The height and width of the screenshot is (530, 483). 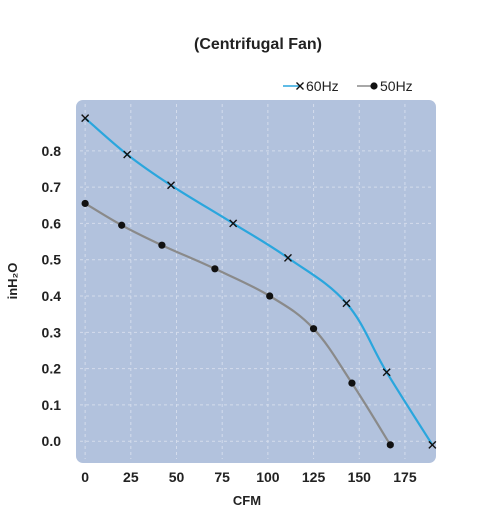 I want to click on x-tick-label: 175, so click(x=405, y=477).